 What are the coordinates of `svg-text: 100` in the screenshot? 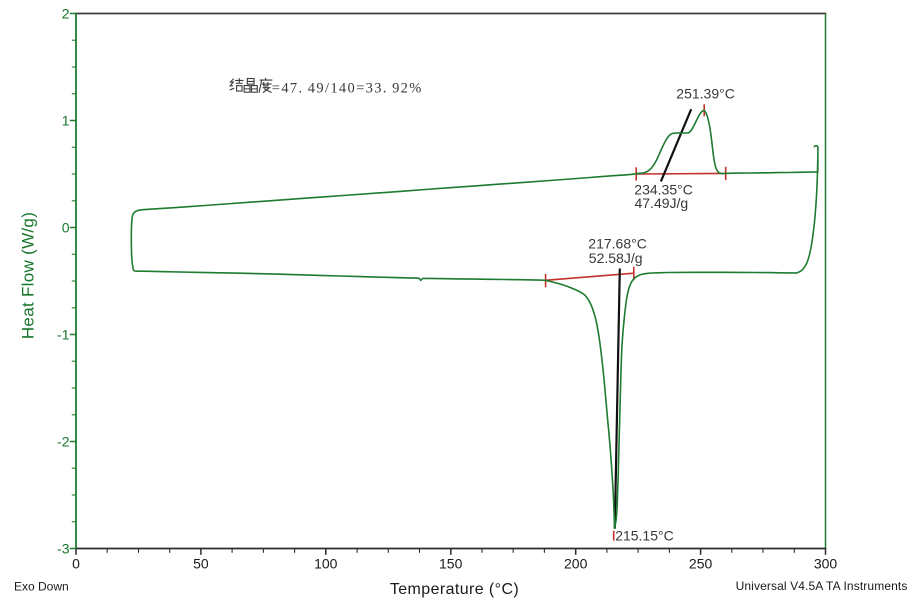 It's located at (326, 564).